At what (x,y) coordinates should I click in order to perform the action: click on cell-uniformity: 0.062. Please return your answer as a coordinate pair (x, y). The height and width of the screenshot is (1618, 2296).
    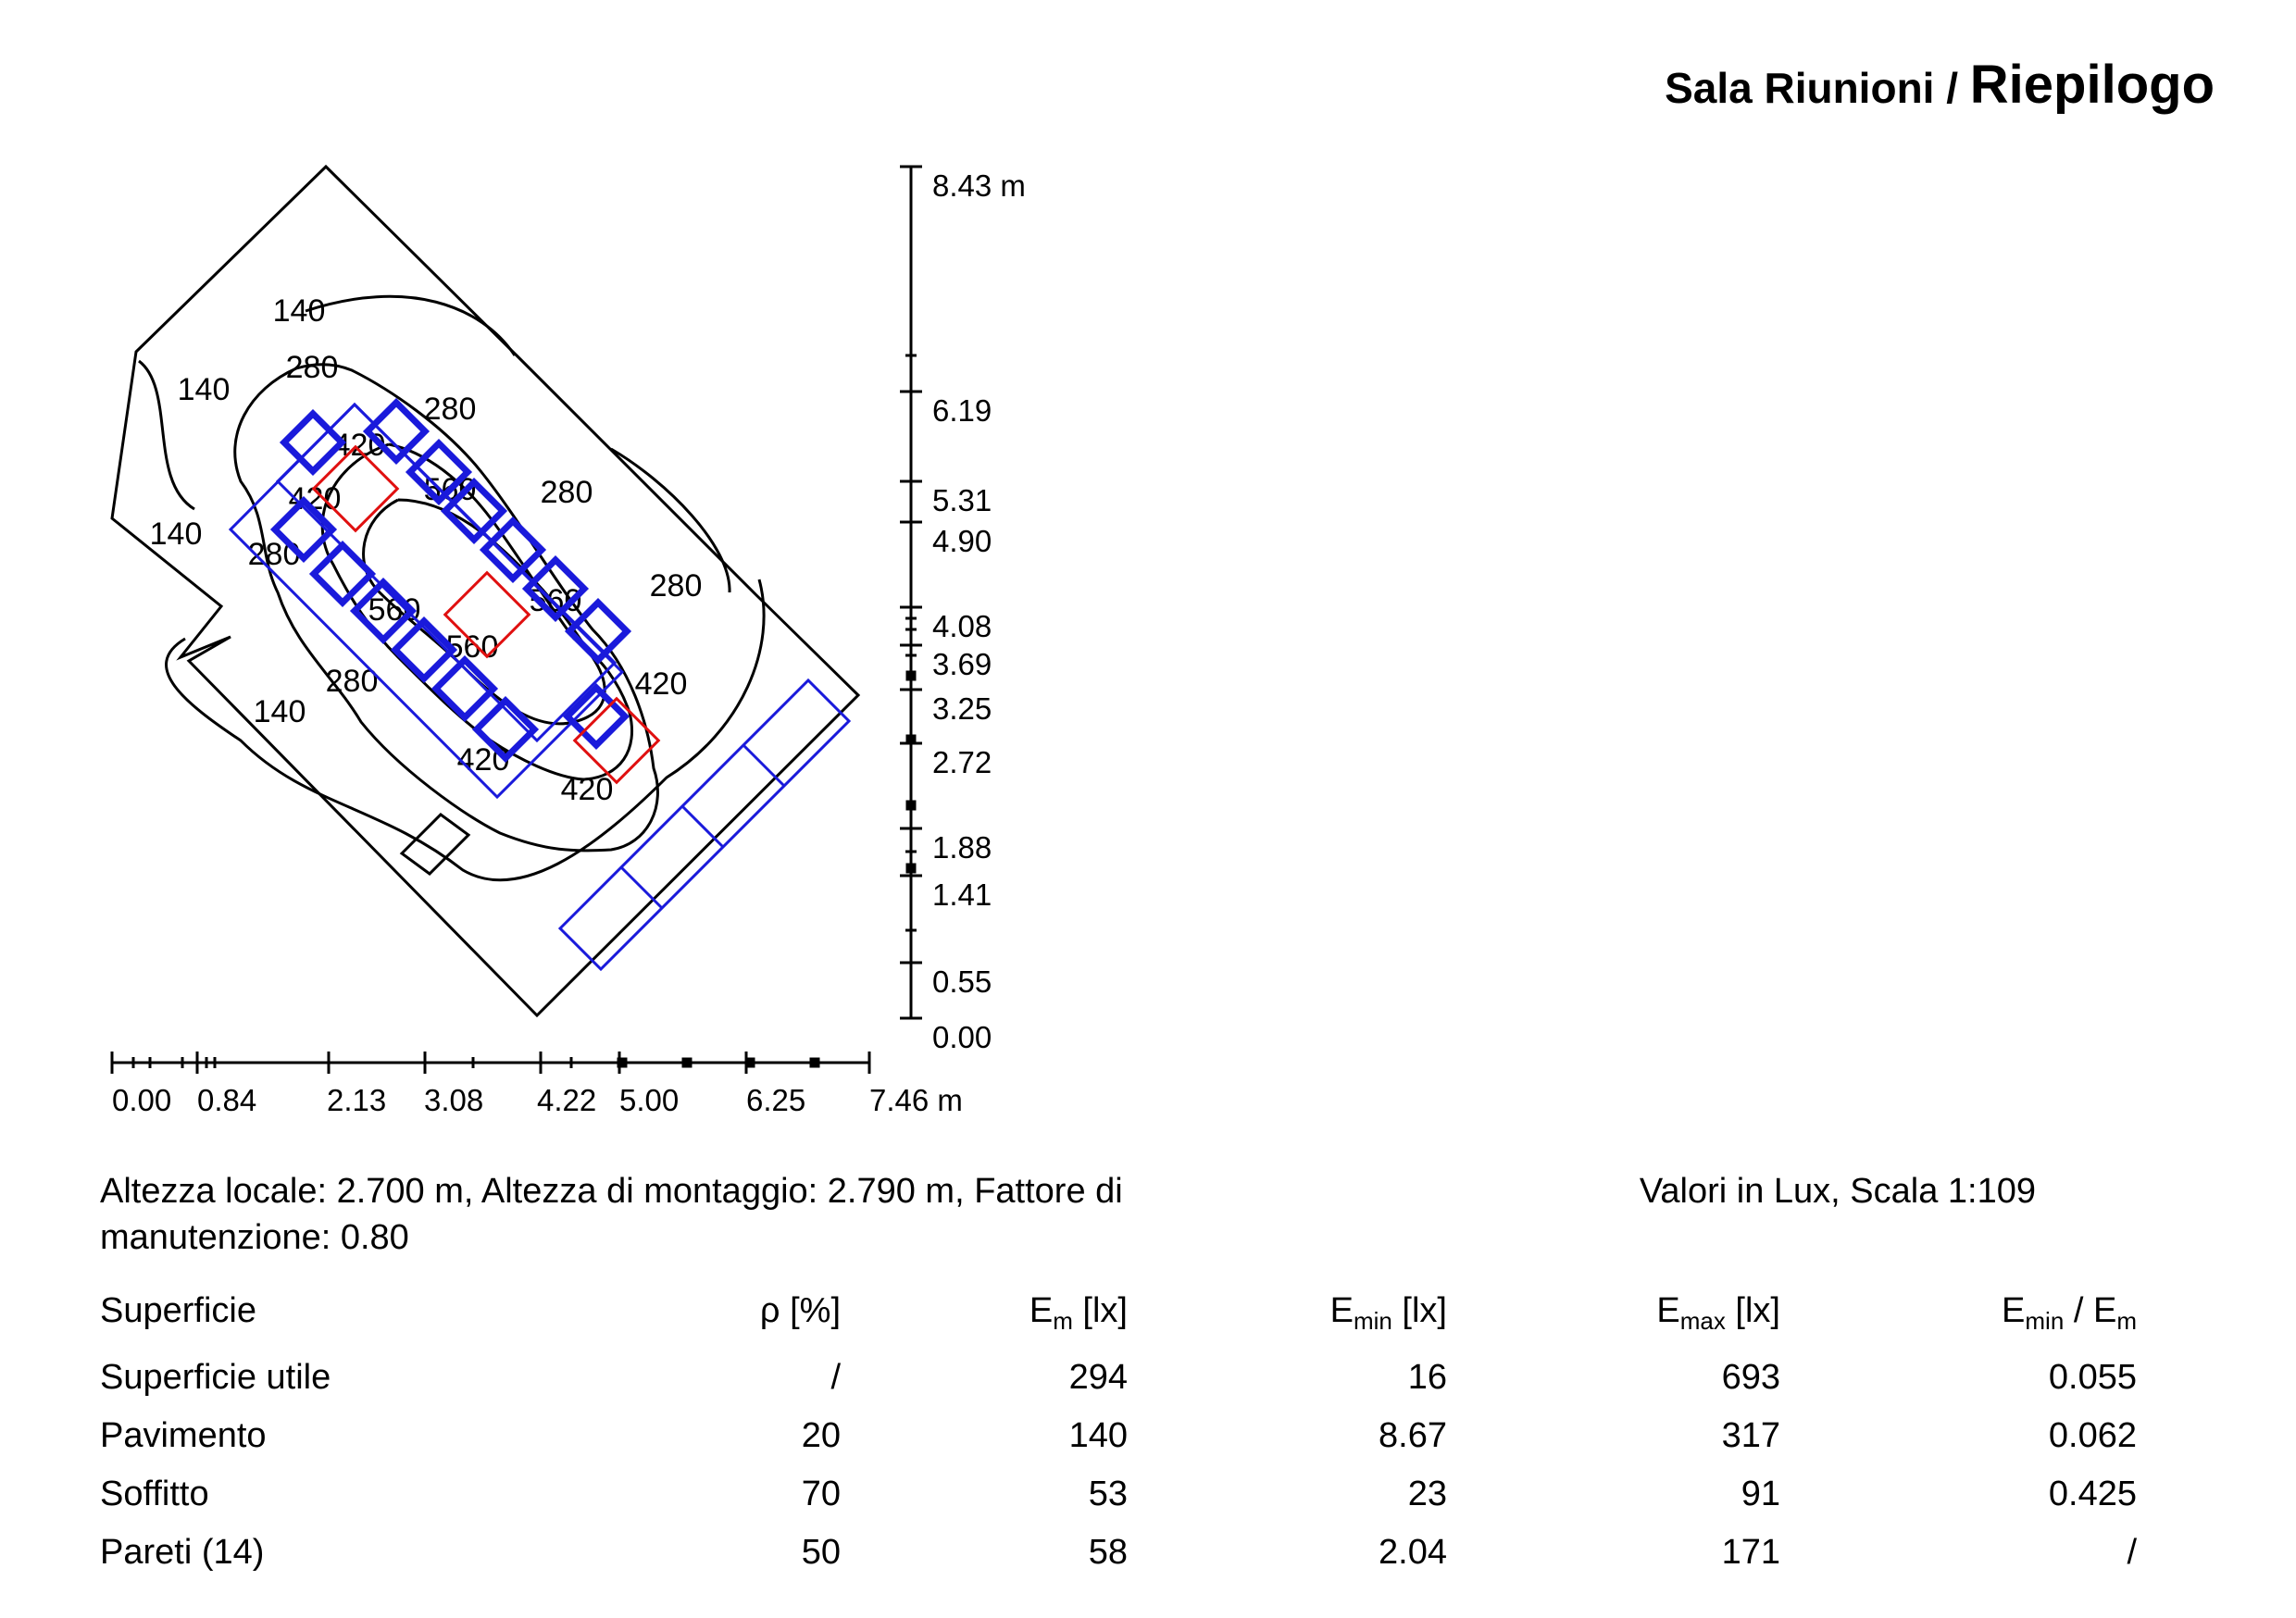
    Looking at the image, I should click on (2092, 1435).